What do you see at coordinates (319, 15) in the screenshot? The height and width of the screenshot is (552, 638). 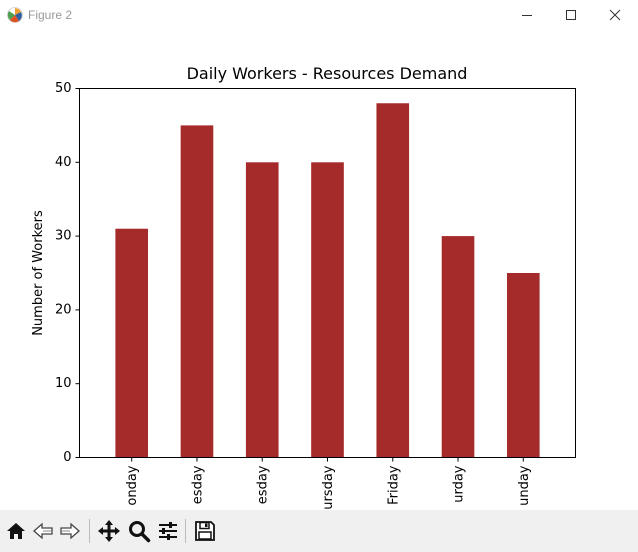 I see `title-bar: Figure 2` at bounding box center [319, 15].